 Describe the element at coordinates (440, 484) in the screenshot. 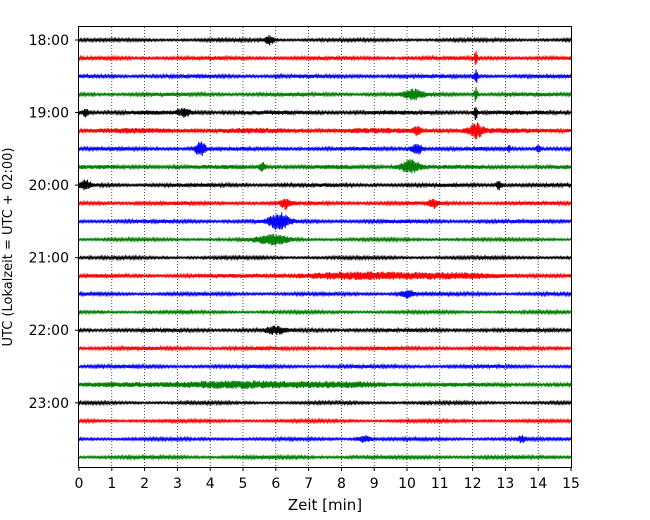

I see `x-tick-label: 11` at that location.